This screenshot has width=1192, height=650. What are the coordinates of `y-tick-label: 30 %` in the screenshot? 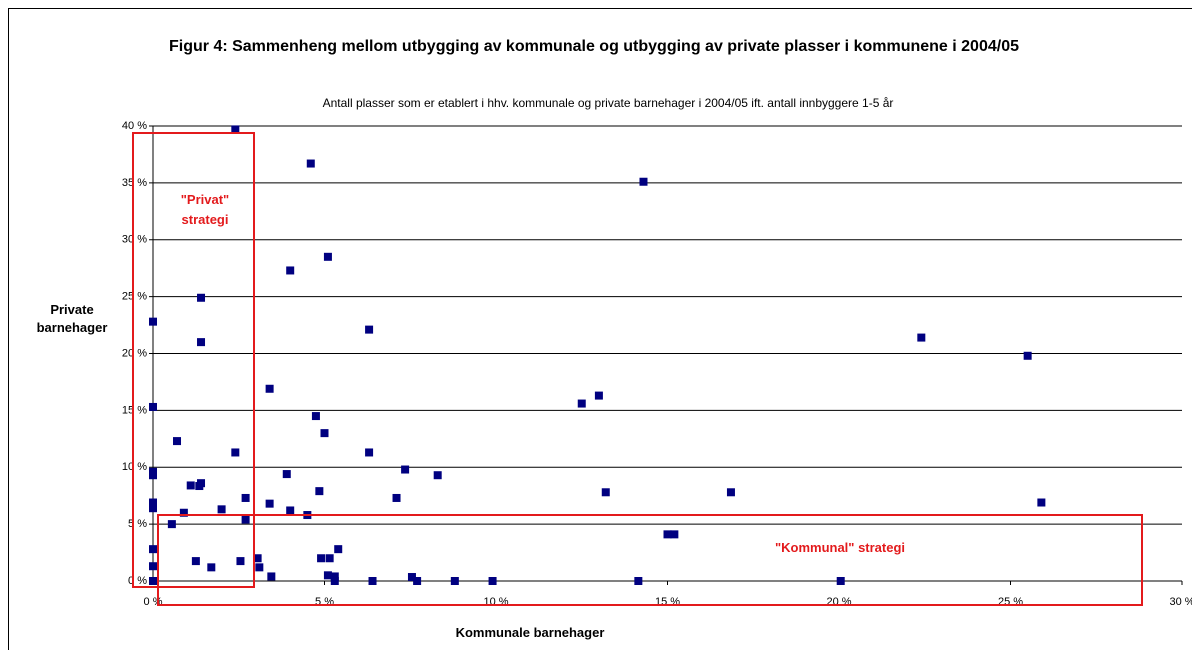 It's located at (134, 240).